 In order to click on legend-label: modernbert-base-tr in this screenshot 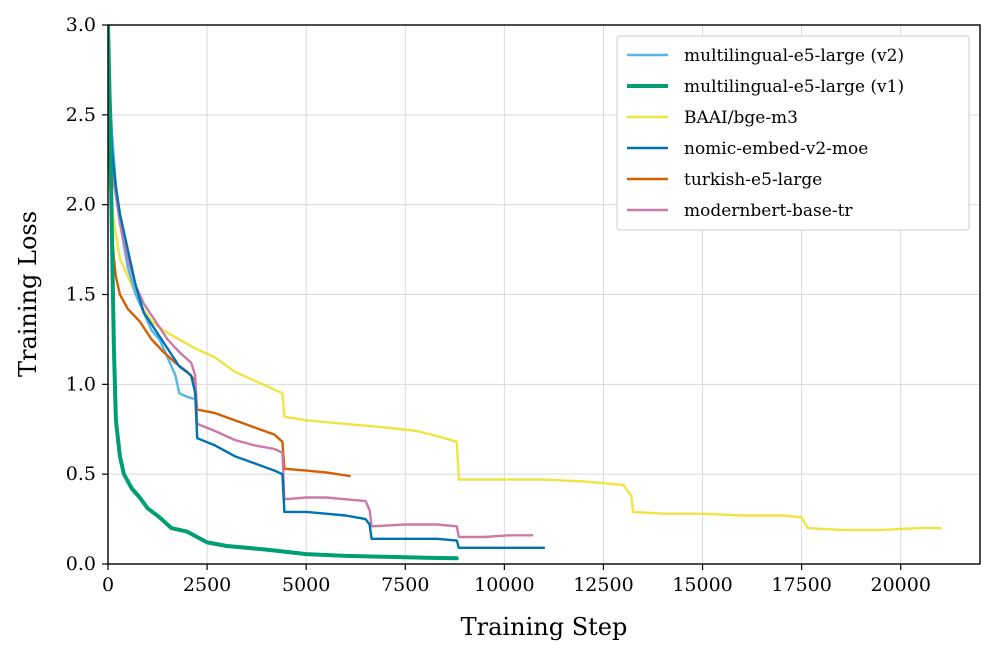, I will do `click(768, 211)`.